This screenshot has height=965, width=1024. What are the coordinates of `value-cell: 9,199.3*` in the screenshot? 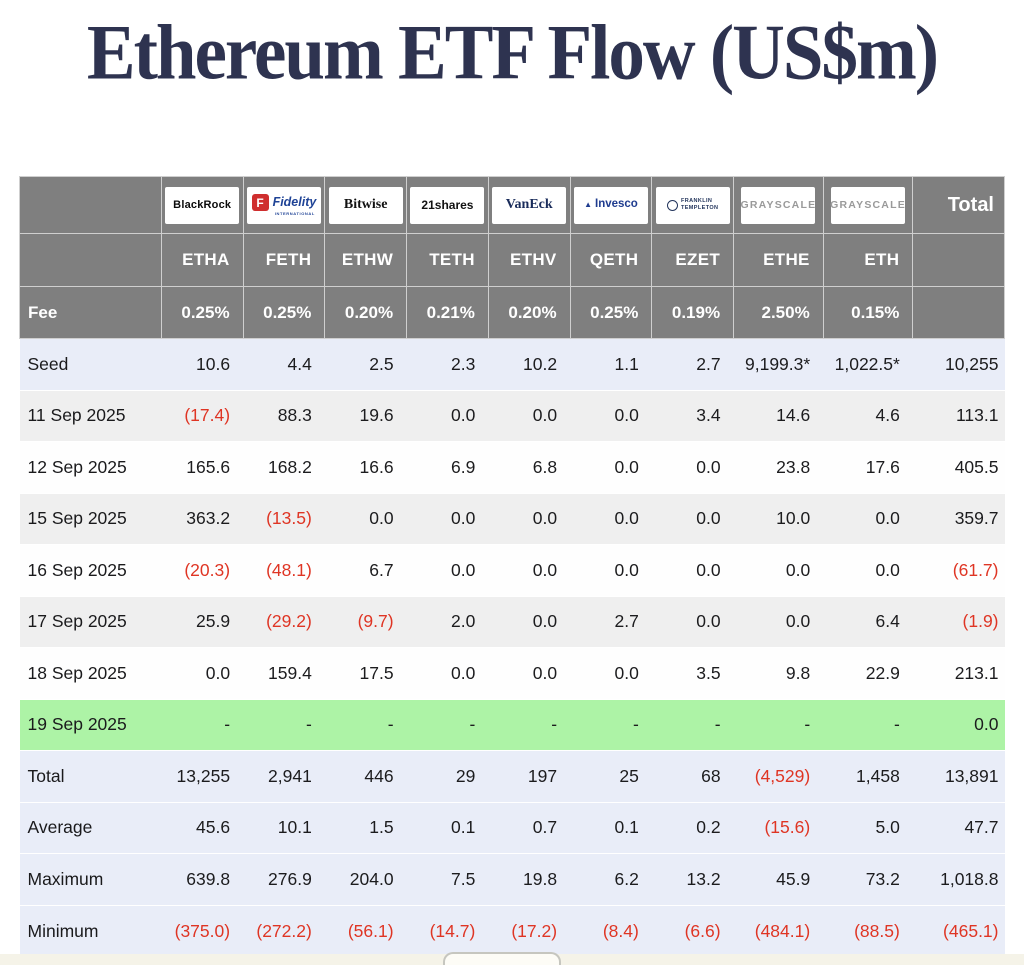 It's located at (778, 364).